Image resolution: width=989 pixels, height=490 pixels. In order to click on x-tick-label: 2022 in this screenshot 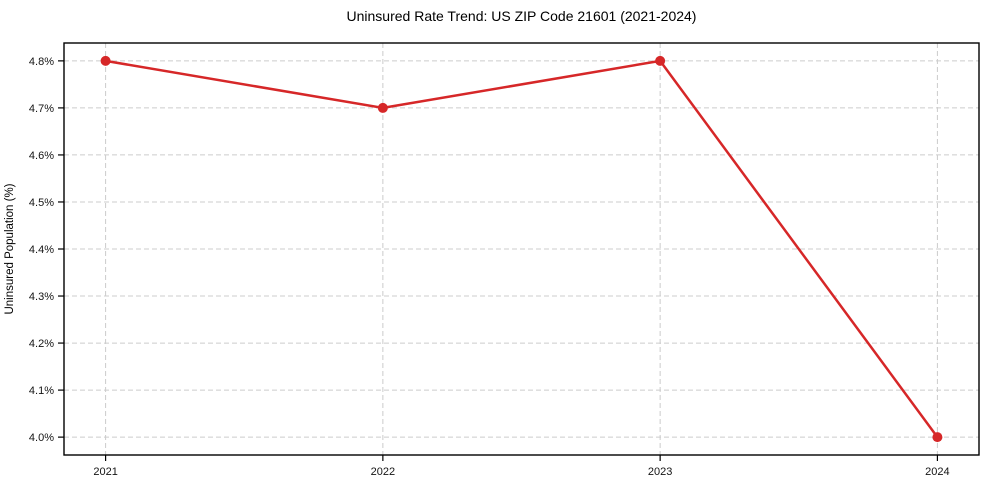, I will do `click(383, 472)`.